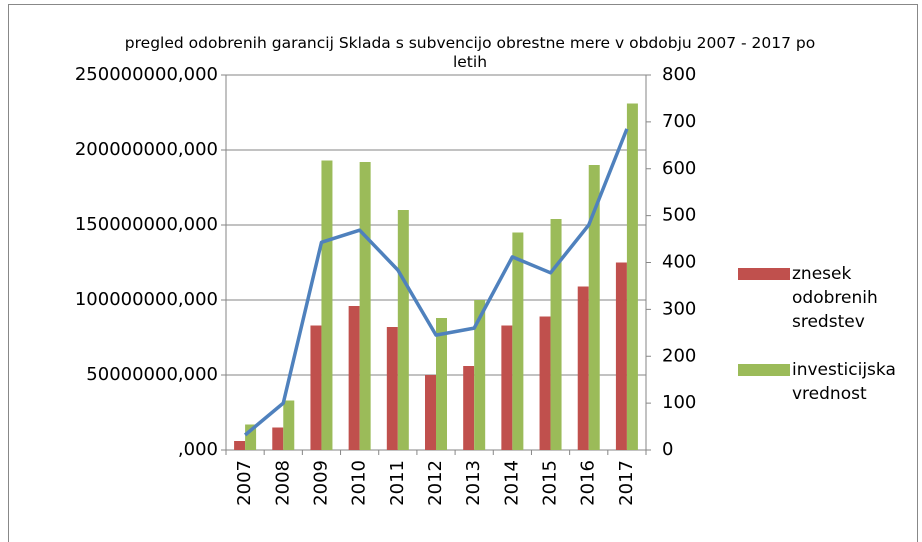 Image resolution: width=922 pixels, height=542 pixels. I want to click on y2-tick-label: 500, so click(679, 215).